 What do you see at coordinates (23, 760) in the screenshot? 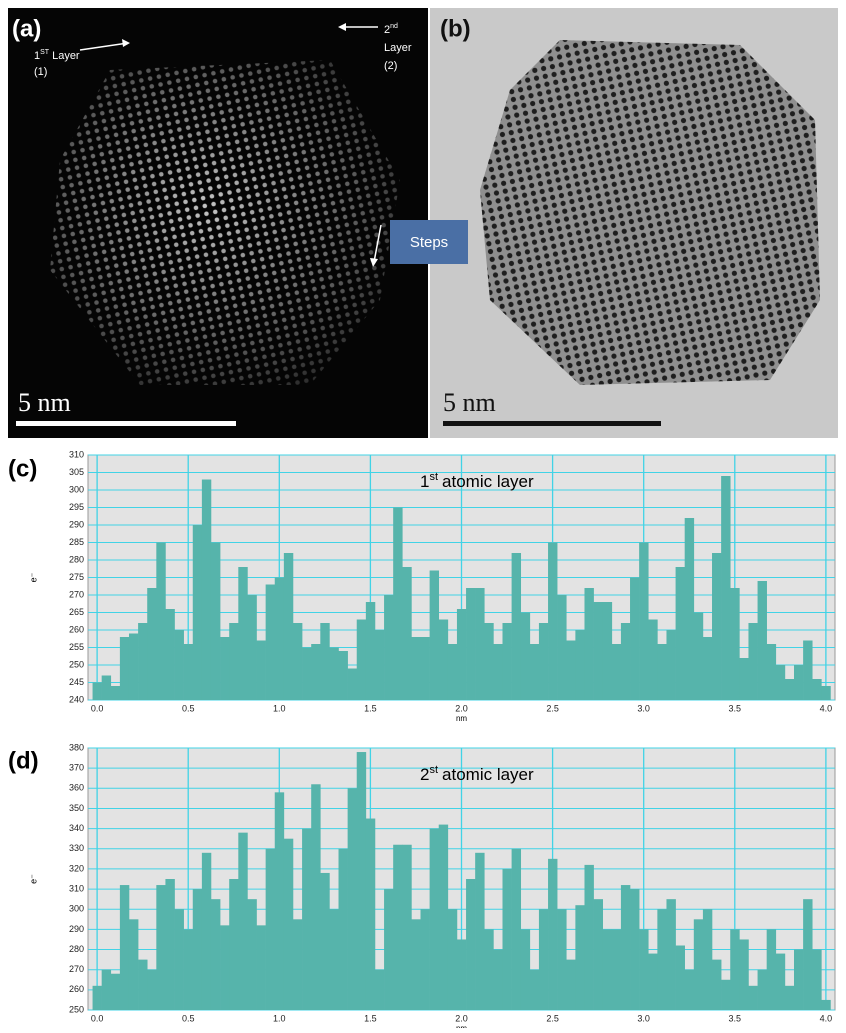
I see `panel-label: (d)` at bounding box center [23, 760].